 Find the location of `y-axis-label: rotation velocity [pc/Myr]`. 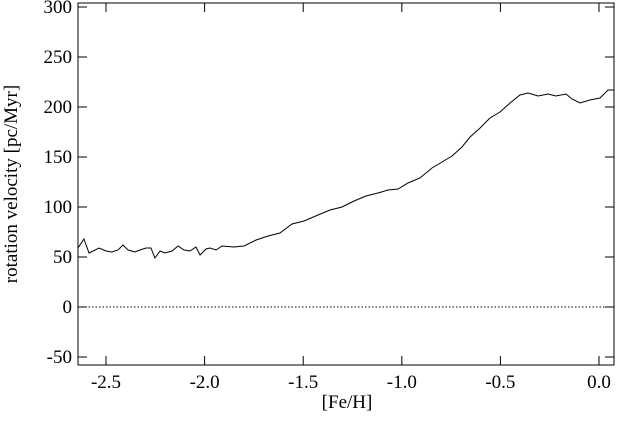

y-axis-label: rotation velocity [pc/Myr] is located at coordinates (11, 184).